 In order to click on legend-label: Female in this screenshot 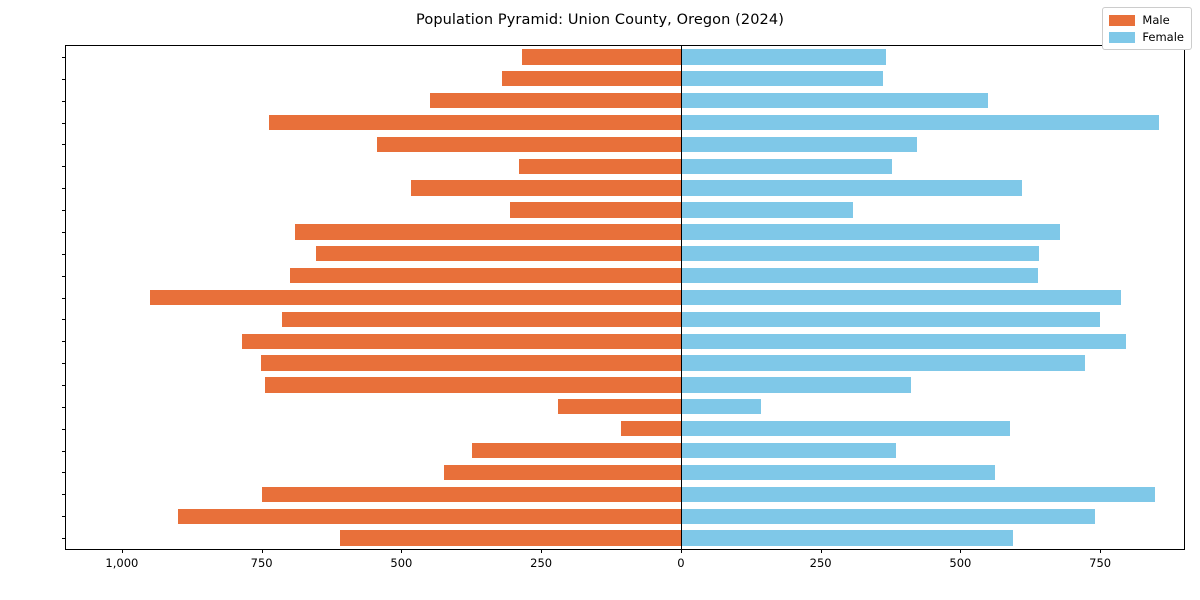, I will do `click(1163, 37)`.